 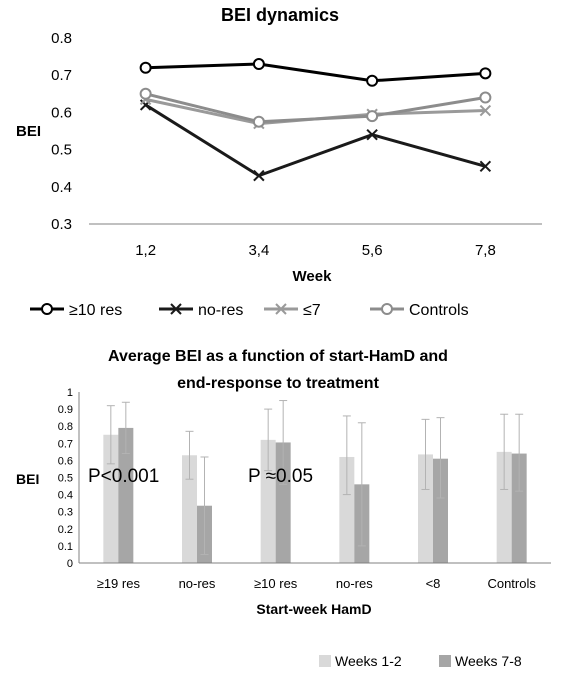 What do you see at coordinates (61, 112) in the screenshot?
I see `line-y-tick-label-3: 0.6` at bounding box center [61, 112].